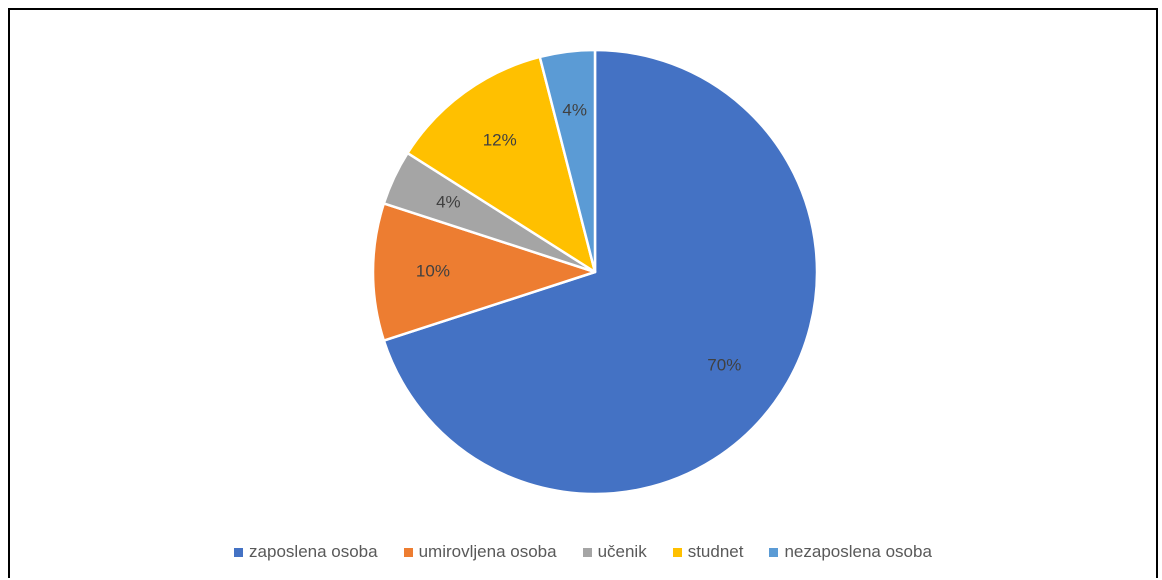 This screenshot has height=580, width=1162. I want to click on legend-label: nezaposlena osoba, so click(858, 551).